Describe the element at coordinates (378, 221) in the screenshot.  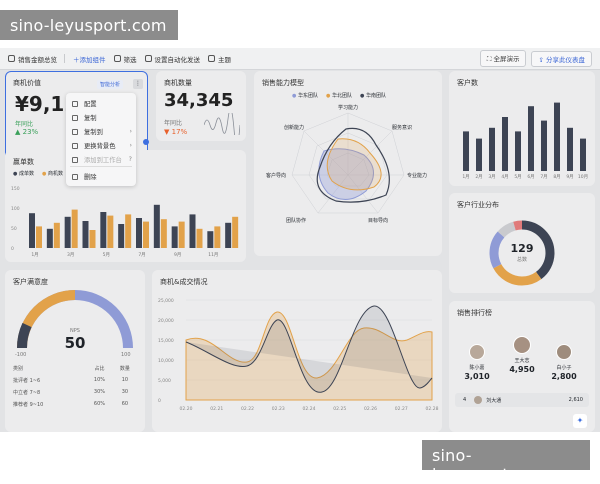
I see `radar-axis-label: 目标导向` at that location.